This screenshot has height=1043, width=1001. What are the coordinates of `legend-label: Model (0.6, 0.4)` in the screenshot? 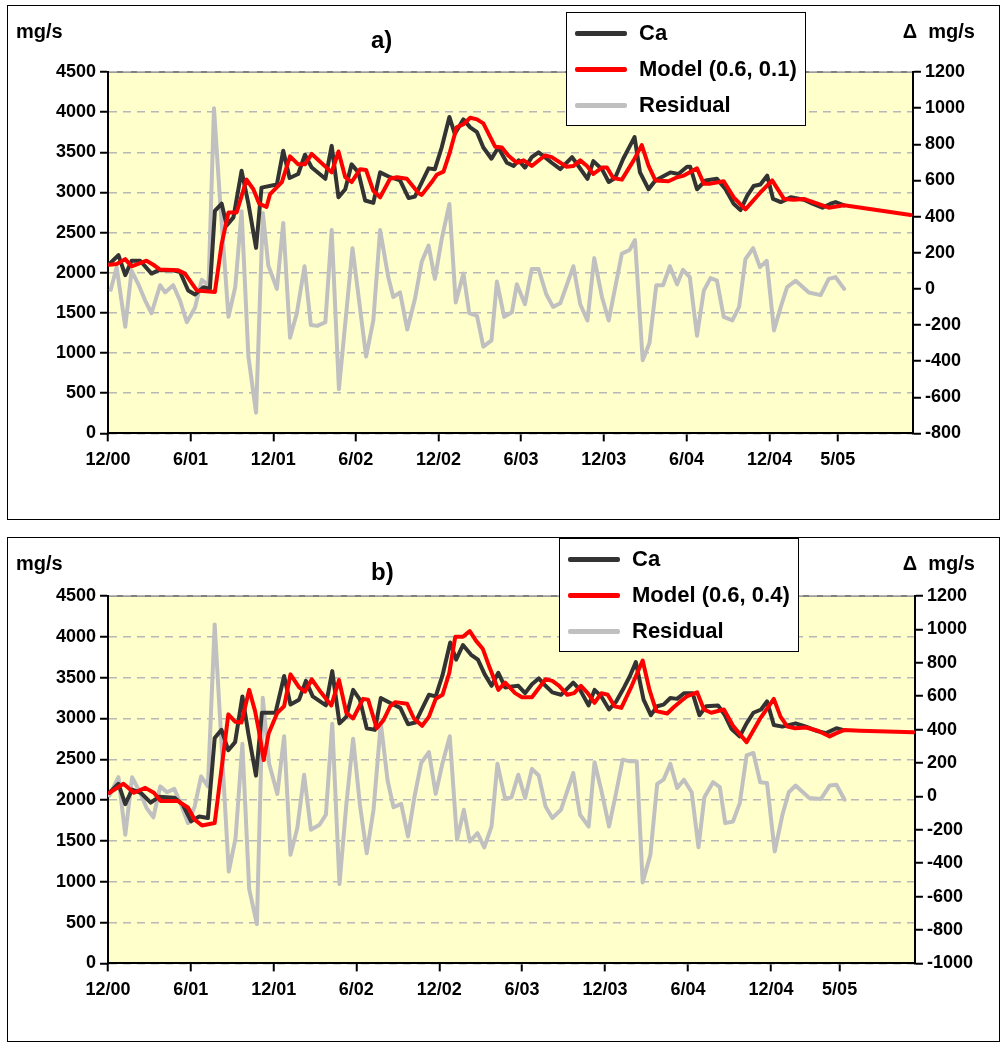 It's located at (711, 595).